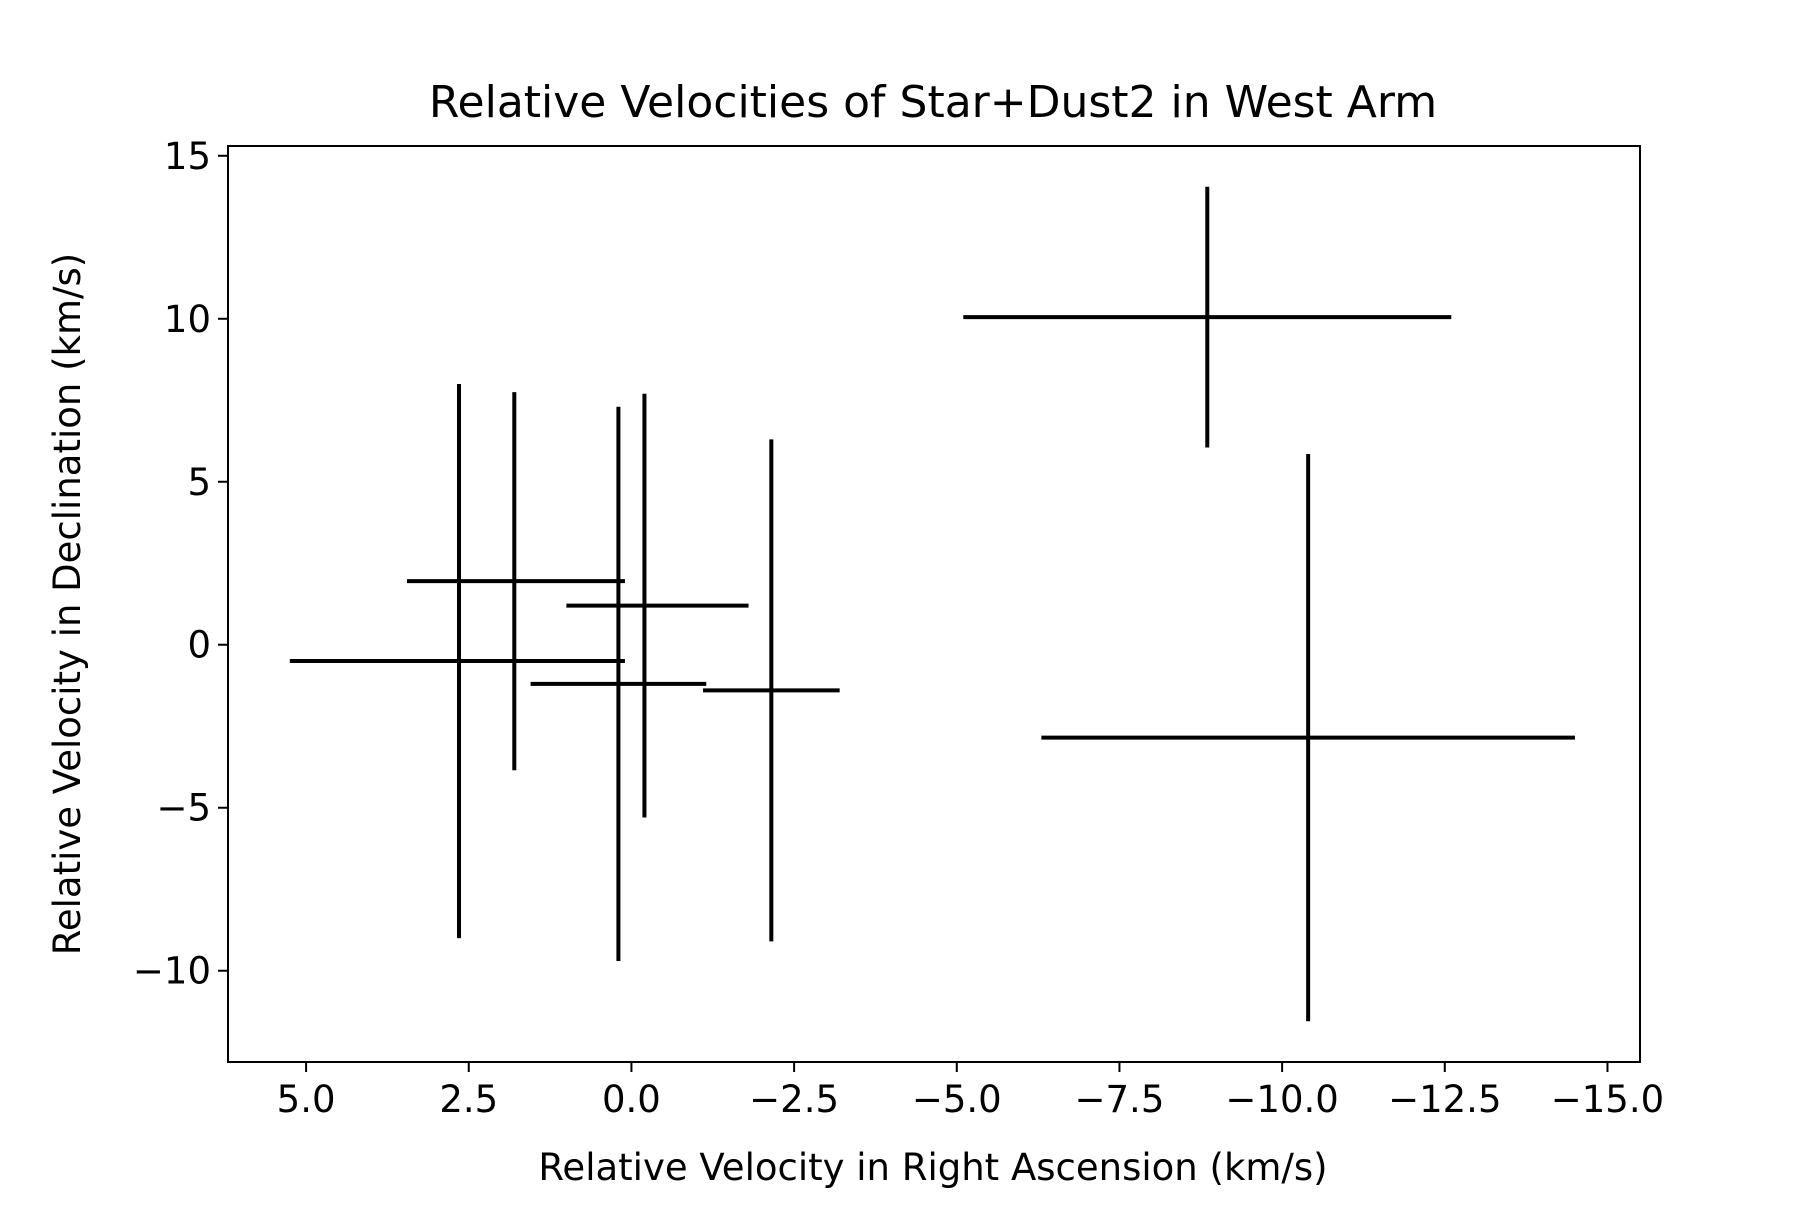 Image resolution: width=1800 pixels, height=1205 pixels. Describe the element at coordinates (957, 1099) in the screenshot. I see `x-tick-label: −5.0` at that location.